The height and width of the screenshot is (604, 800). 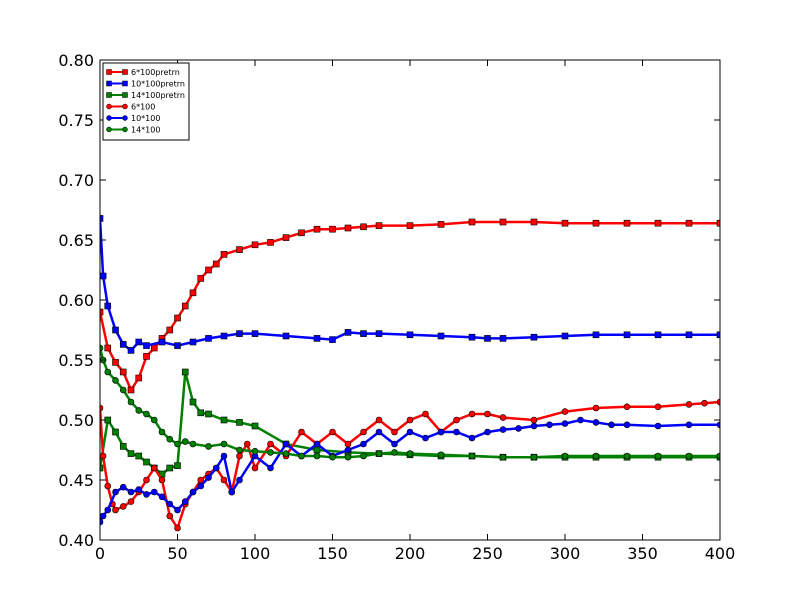 What do you see at coordinates (76, 480) in the screenshot?
I see `y-tick-label: 0.45` at bounding box center [76, 480].